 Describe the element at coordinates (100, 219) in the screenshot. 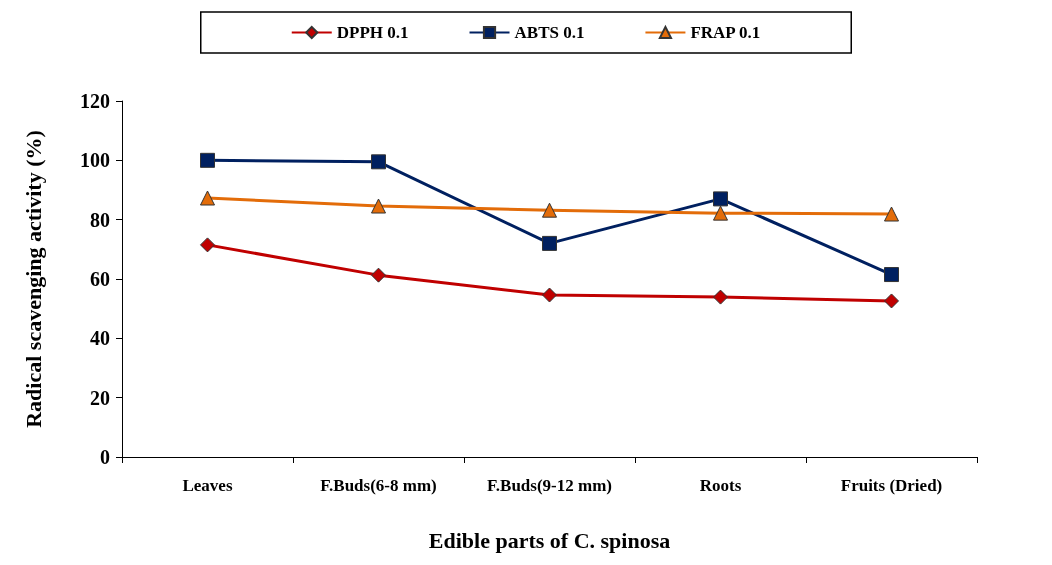

I see `y-tick-label: 80` at that location.